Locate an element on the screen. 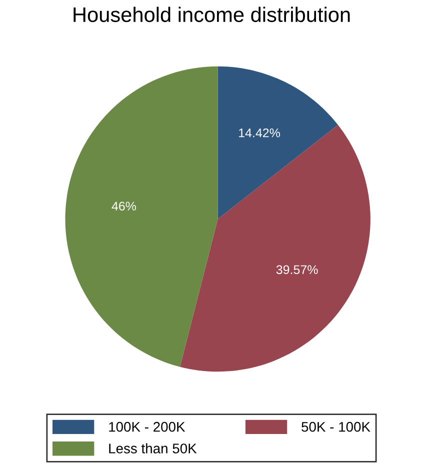 The image size is (423, 471). legend-label: 50K - 100K is located at coordinates (336, 427).